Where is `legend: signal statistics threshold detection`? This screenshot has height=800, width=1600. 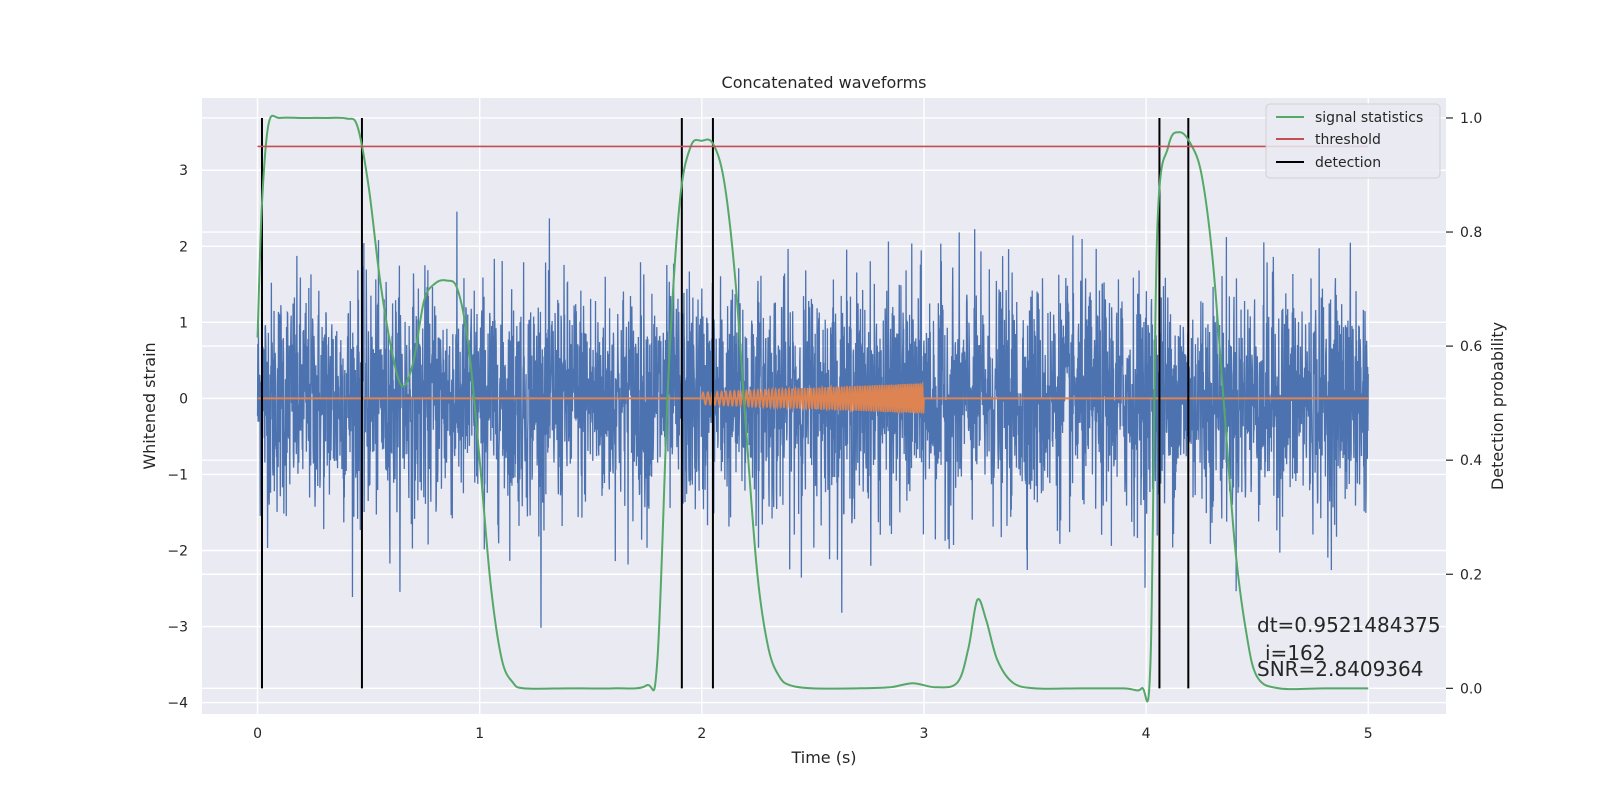 legend: signal statistics threshold detection is located at coordinates (1353, 141).